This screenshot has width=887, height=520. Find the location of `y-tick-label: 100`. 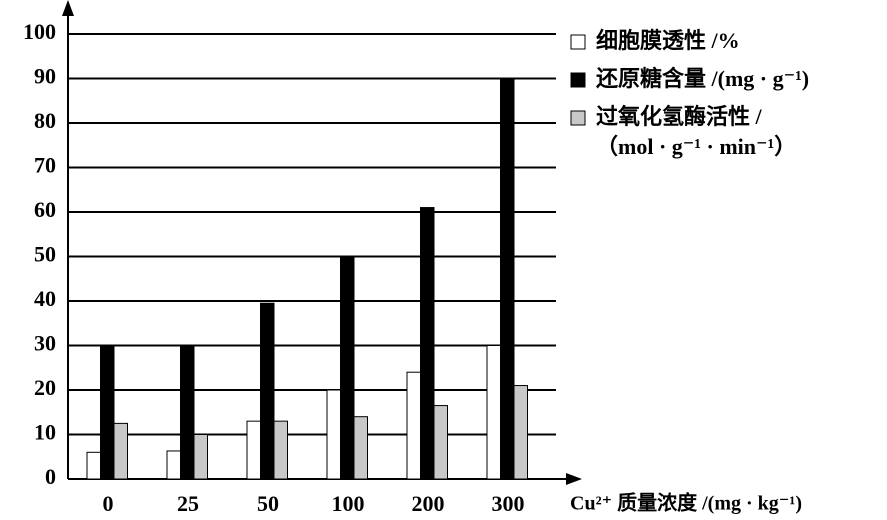

y-tick-label: 100 is located at coordinates (39, 31).